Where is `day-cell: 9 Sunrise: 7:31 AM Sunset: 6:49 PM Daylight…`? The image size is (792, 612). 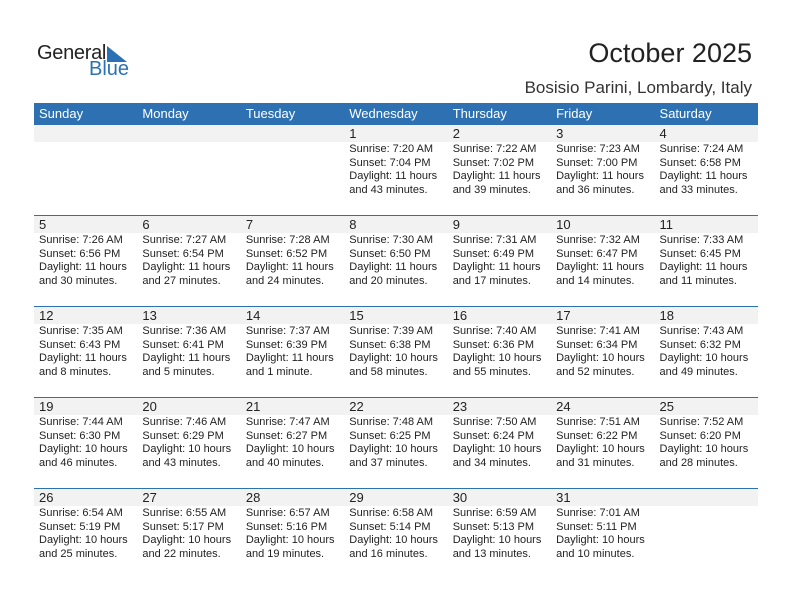
day-cell: 9 Sunrise: 7:31 AM Sunset: 6:49 PM Daylight… is located at coordinates (499, 261).